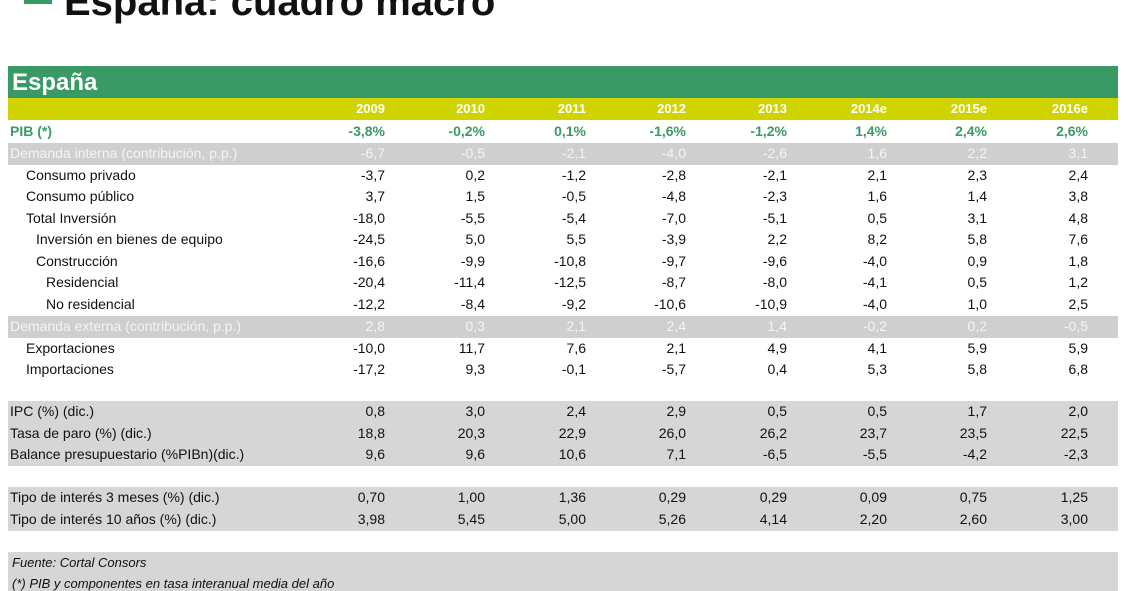 The image size is (1128, 591). I want to click on cell-value: 3,98, so click(371, 519).